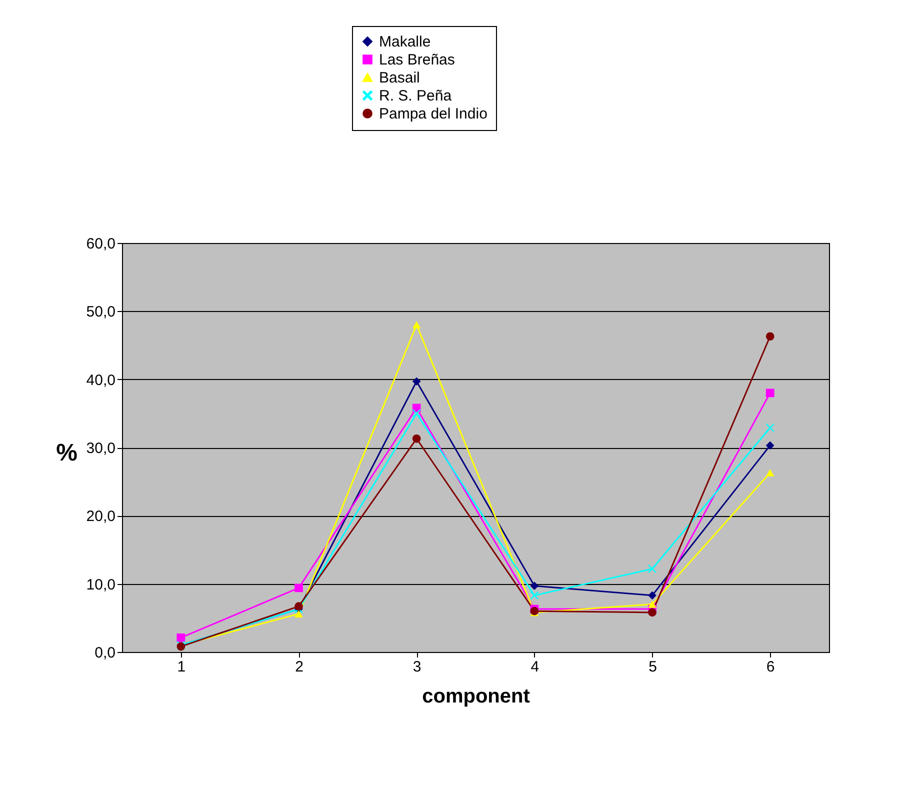 The height and width of the screenshot is (785, 901). What do you see at coordinates (417, 60) in the screenshot?
I see `legend-label: Las Breñas` at bounding box center [417, 60].